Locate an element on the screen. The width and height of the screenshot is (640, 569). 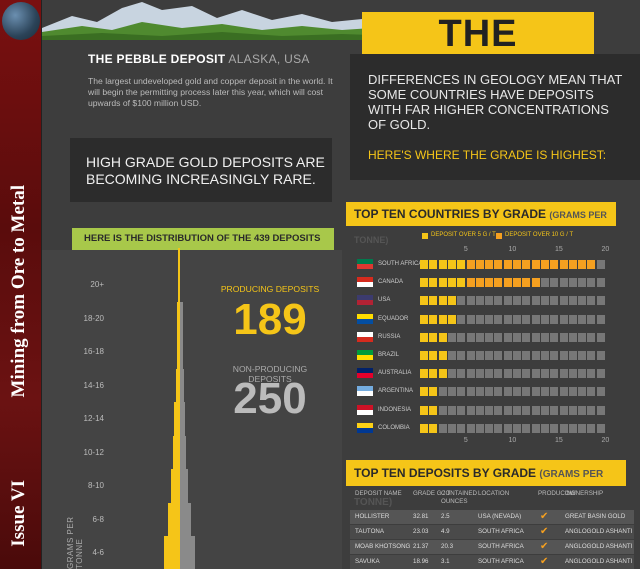
x-tick-top: 15 is located at coordinates (558, 249).